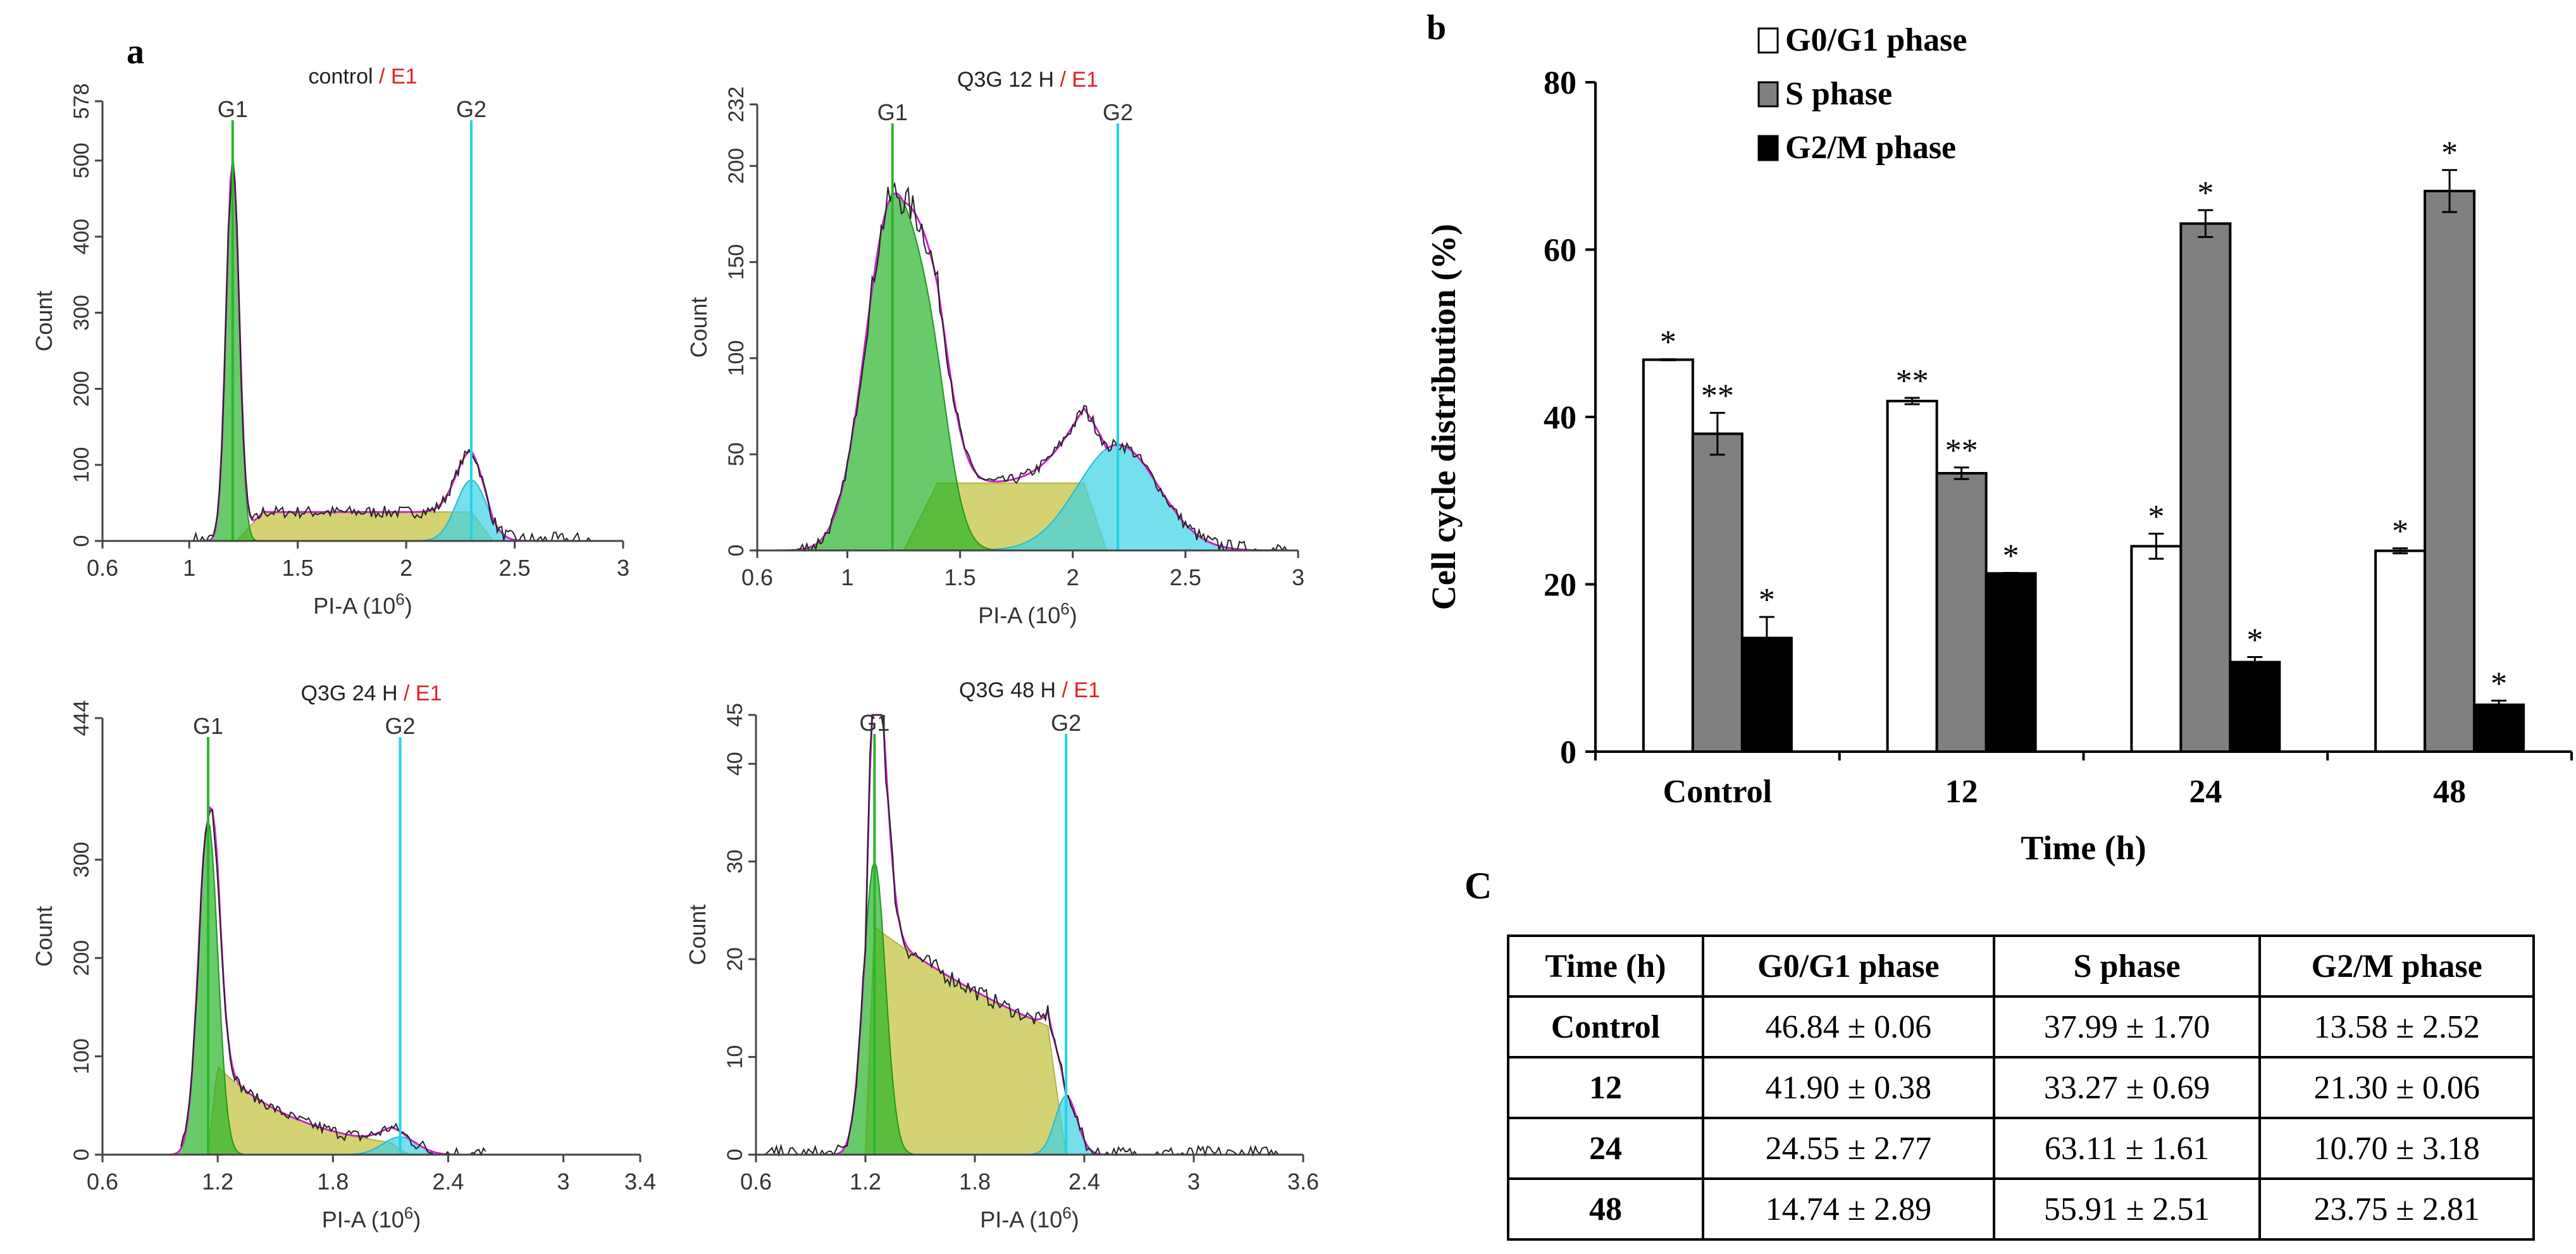 The image size is (2576, 1254). I want to click on table-cell: 23.75 ± 2.81, so click(2397, 1209).